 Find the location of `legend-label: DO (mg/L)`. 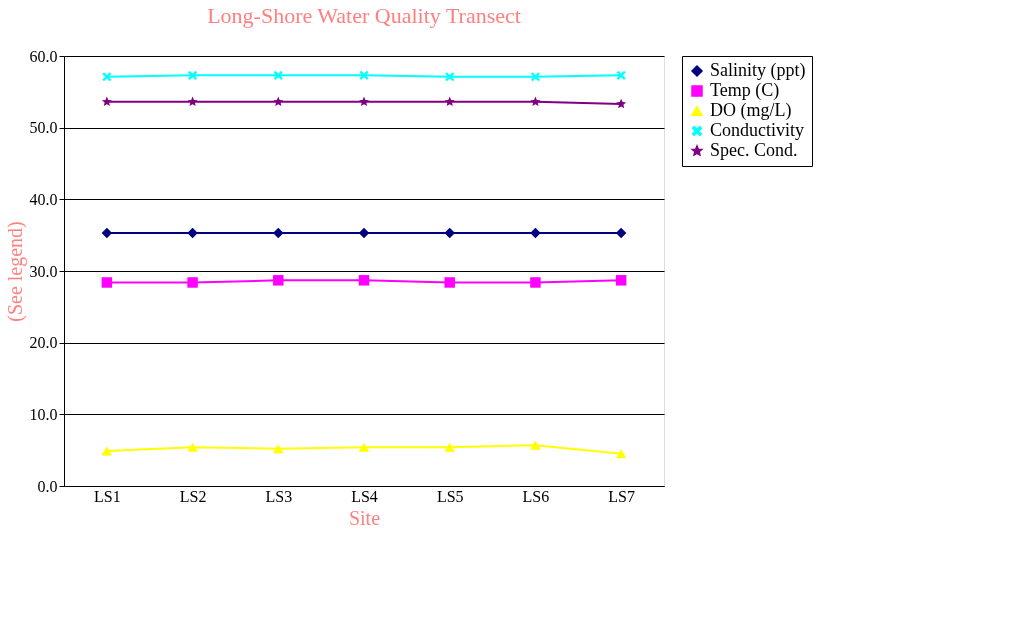

legend-label: DO (mg/L) is located at coordinates (751, 110).